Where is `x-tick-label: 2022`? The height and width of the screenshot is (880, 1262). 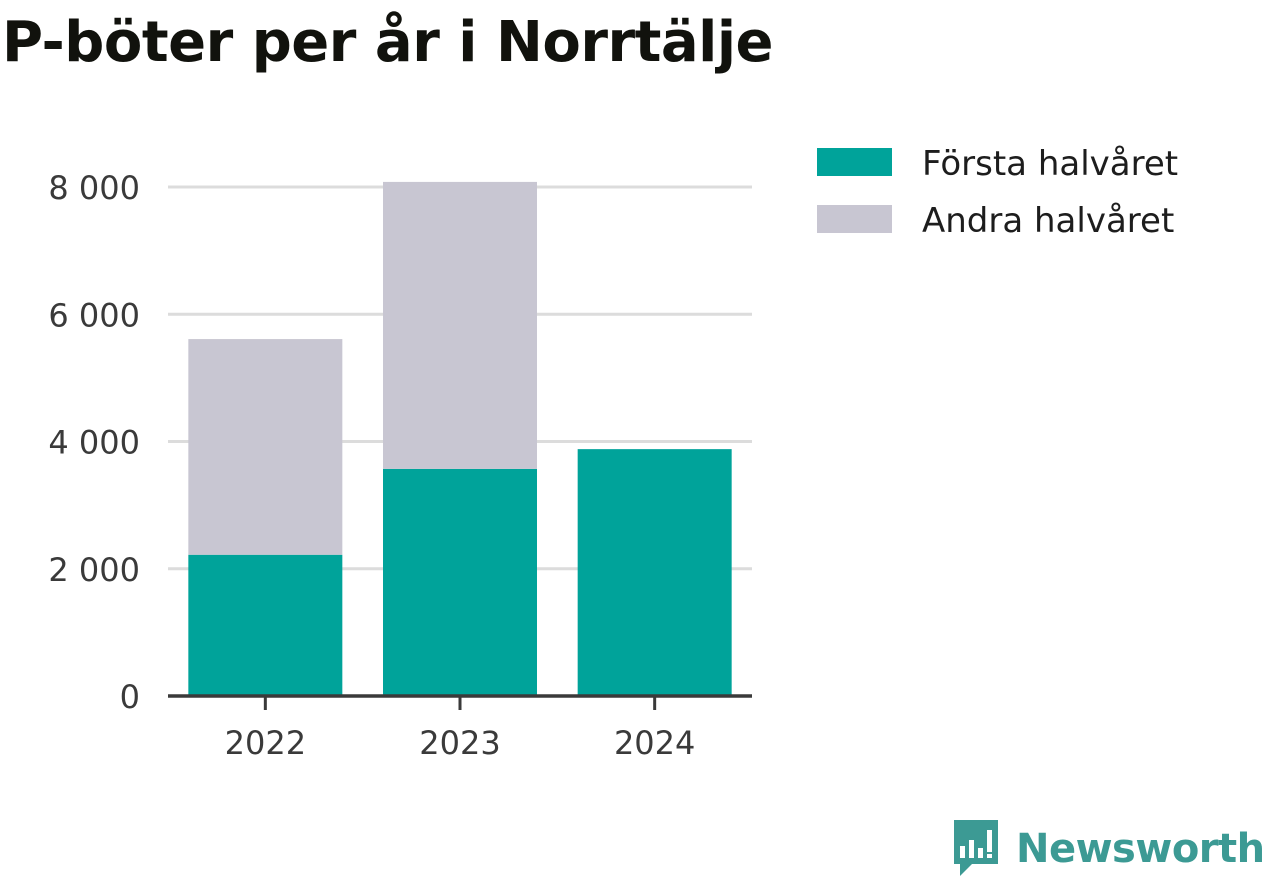
x-tick-label: 2022 is located at coordinates (265, 743).